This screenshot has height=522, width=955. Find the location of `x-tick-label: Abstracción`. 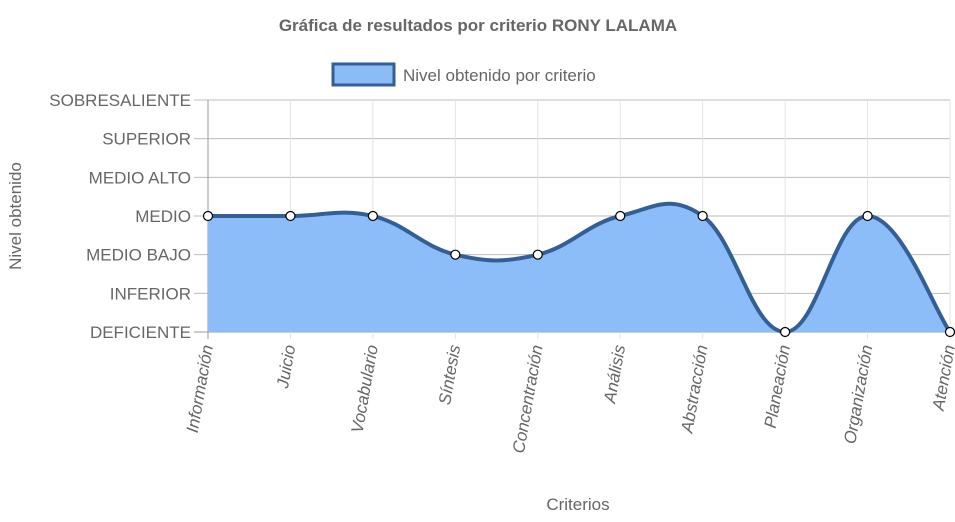

x-tick-label: Abstracción is located at coordinates (694, 389).